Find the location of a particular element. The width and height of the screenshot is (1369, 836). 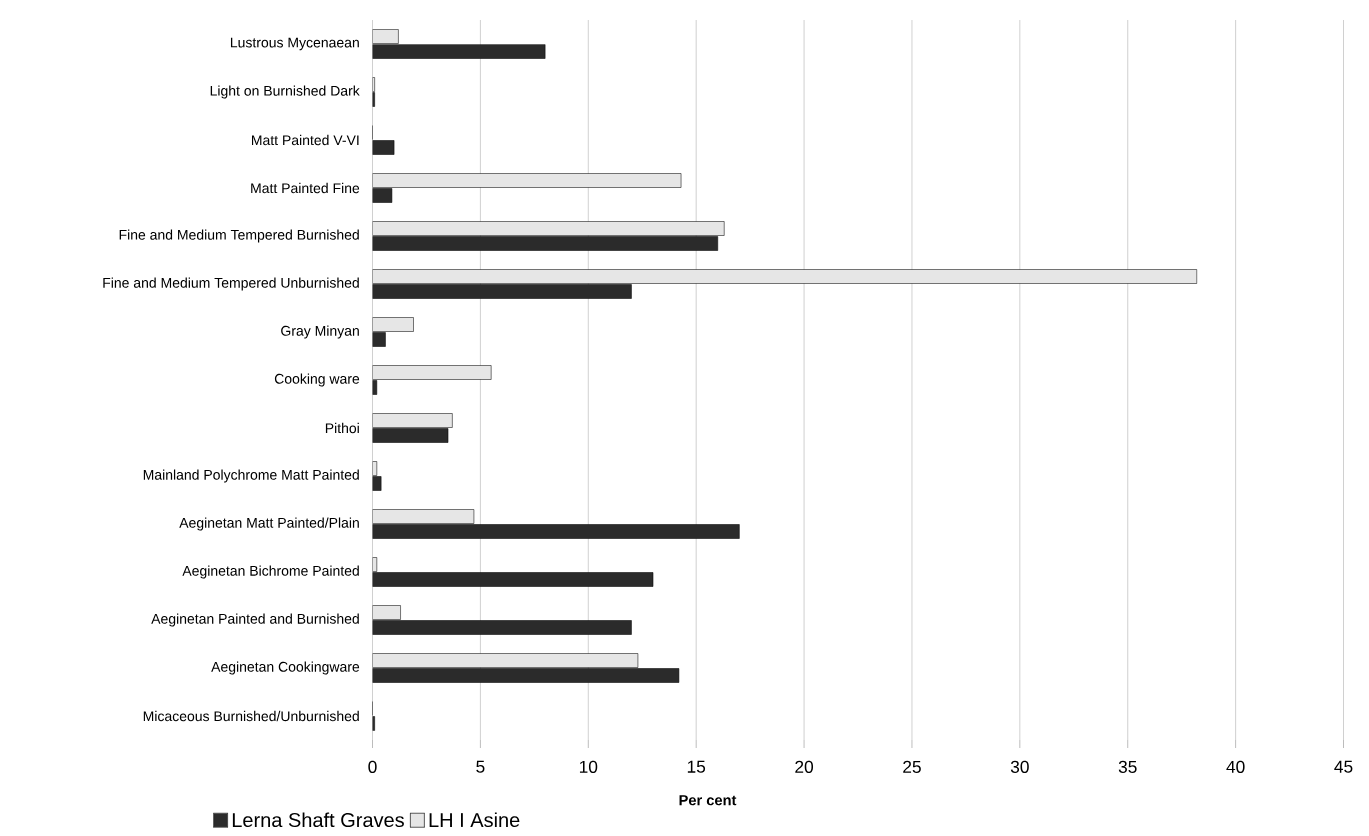

x-axis-title: Per cent is located at coordinates (708, 800).